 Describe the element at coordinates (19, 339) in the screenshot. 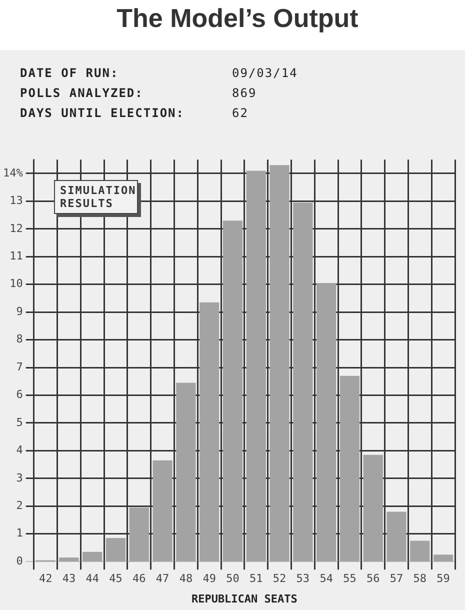

I see `y-tick-label: 8` at that location.